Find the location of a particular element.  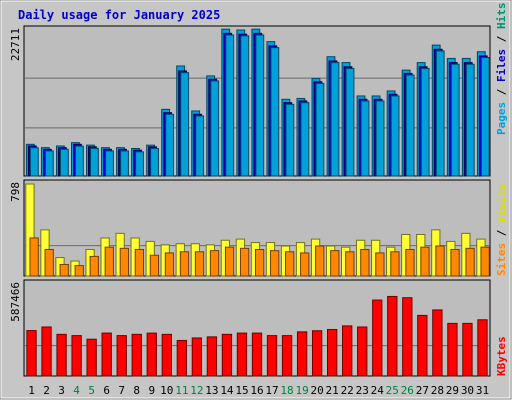

x-tick-label-day-25: 25 is located at coordinates (392, 390).